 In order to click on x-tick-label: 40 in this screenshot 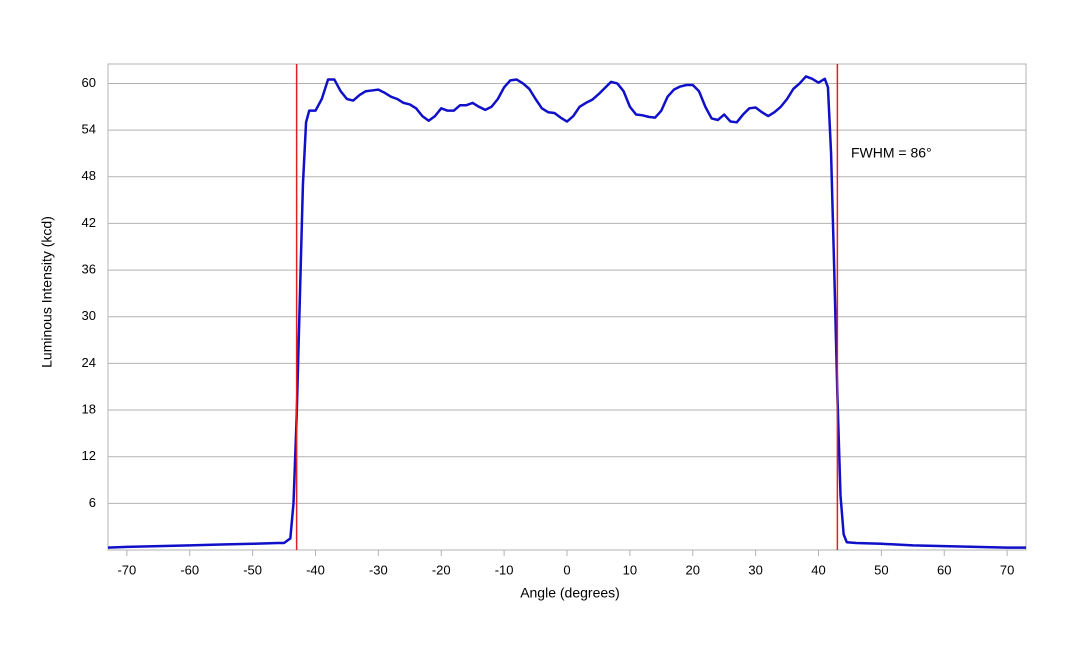, I will do `click(818, 569)`.